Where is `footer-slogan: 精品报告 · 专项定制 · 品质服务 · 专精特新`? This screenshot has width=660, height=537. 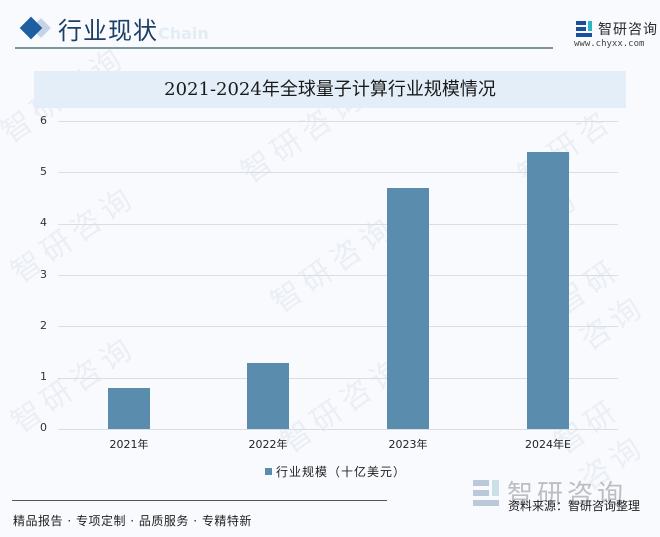
footer-slogan: 精品报告 · 专项定制 · 品质服务 · 专精特新 is located at coordinates (132, 521).